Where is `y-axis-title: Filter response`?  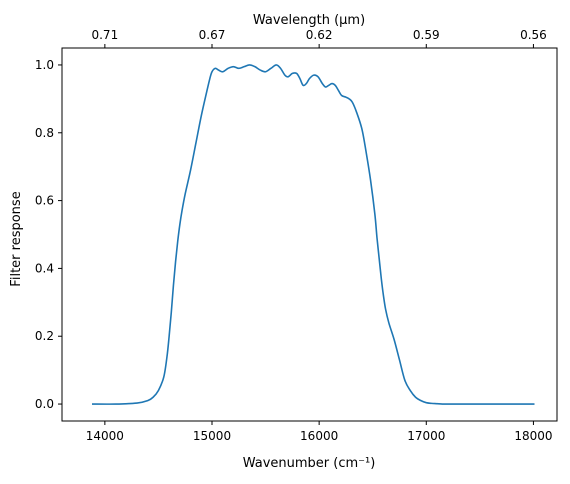
y-axis-title: Filter response is located at coordinates (16, 238).